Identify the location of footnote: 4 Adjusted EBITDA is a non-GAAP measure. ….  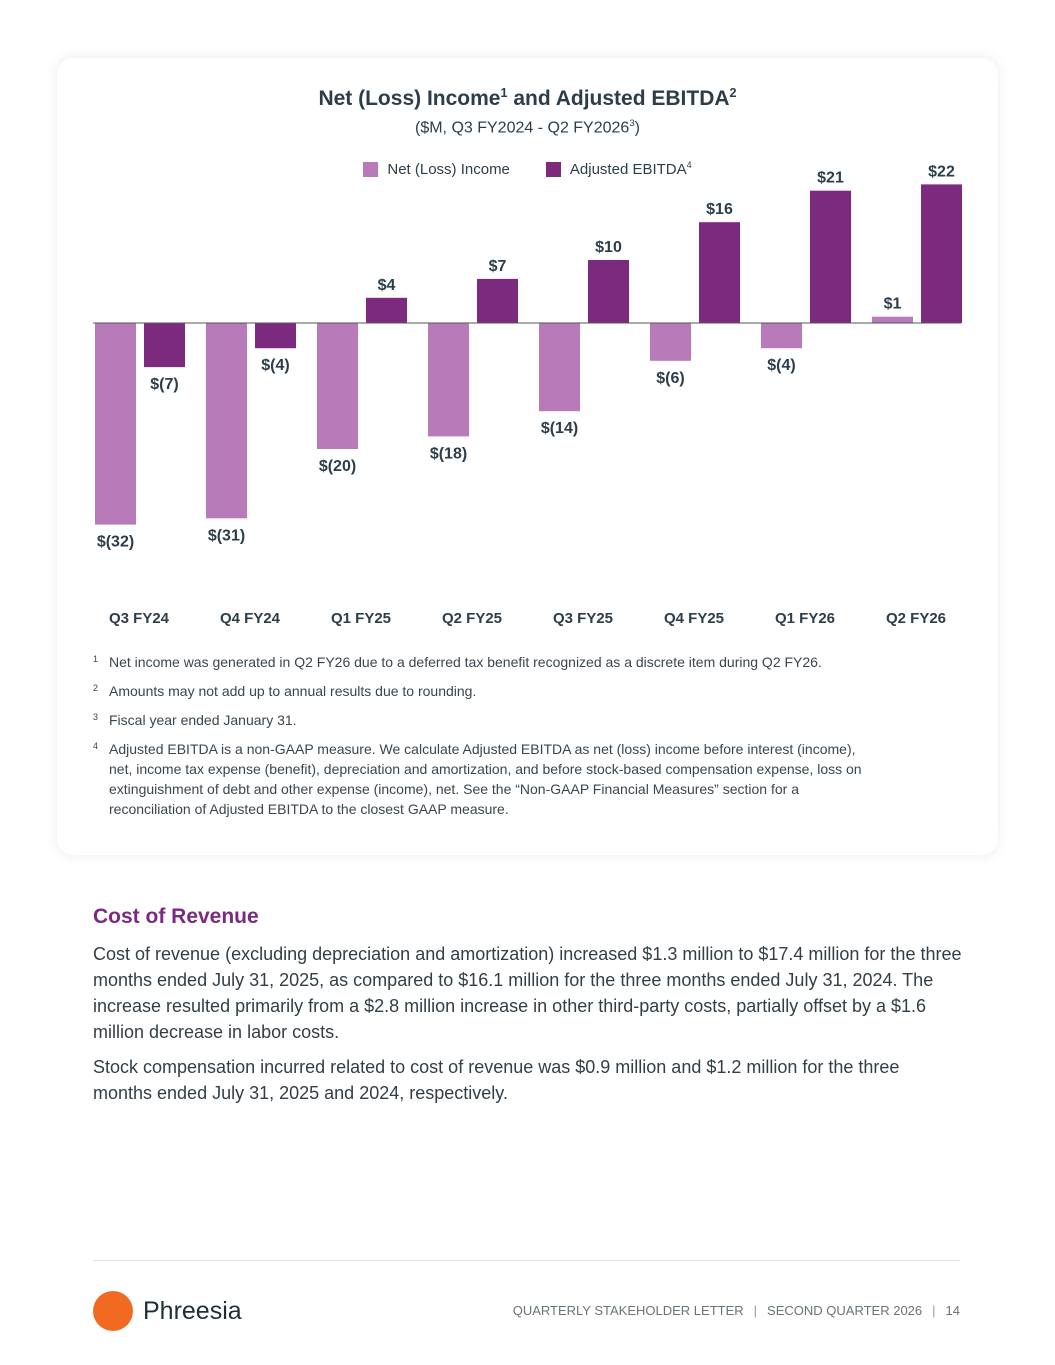
(477, 779).